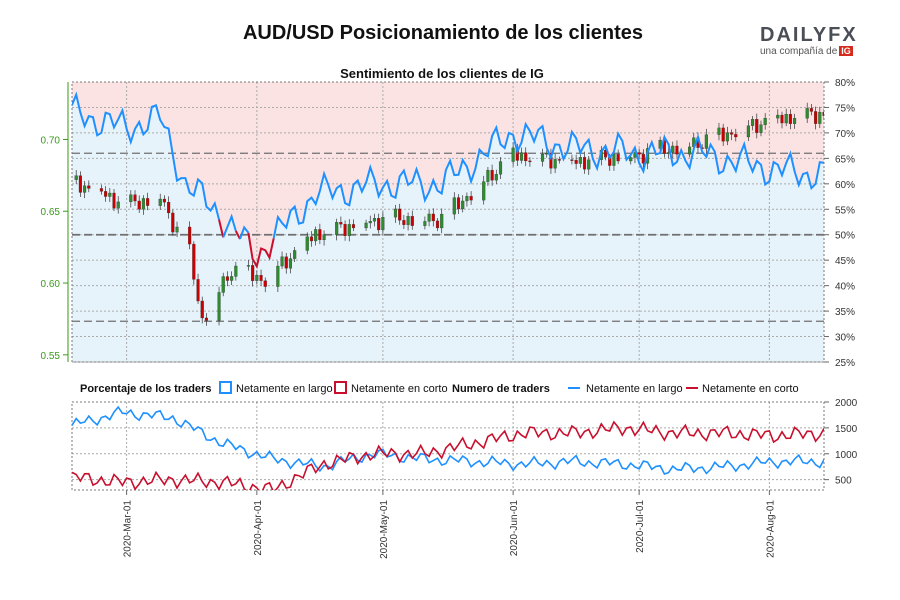 The width and height of the screenshot is (900, 600). Describe the element at coordinates (845, 185) in the screenshot. I see `pct-tick-label: 60%` at that location.